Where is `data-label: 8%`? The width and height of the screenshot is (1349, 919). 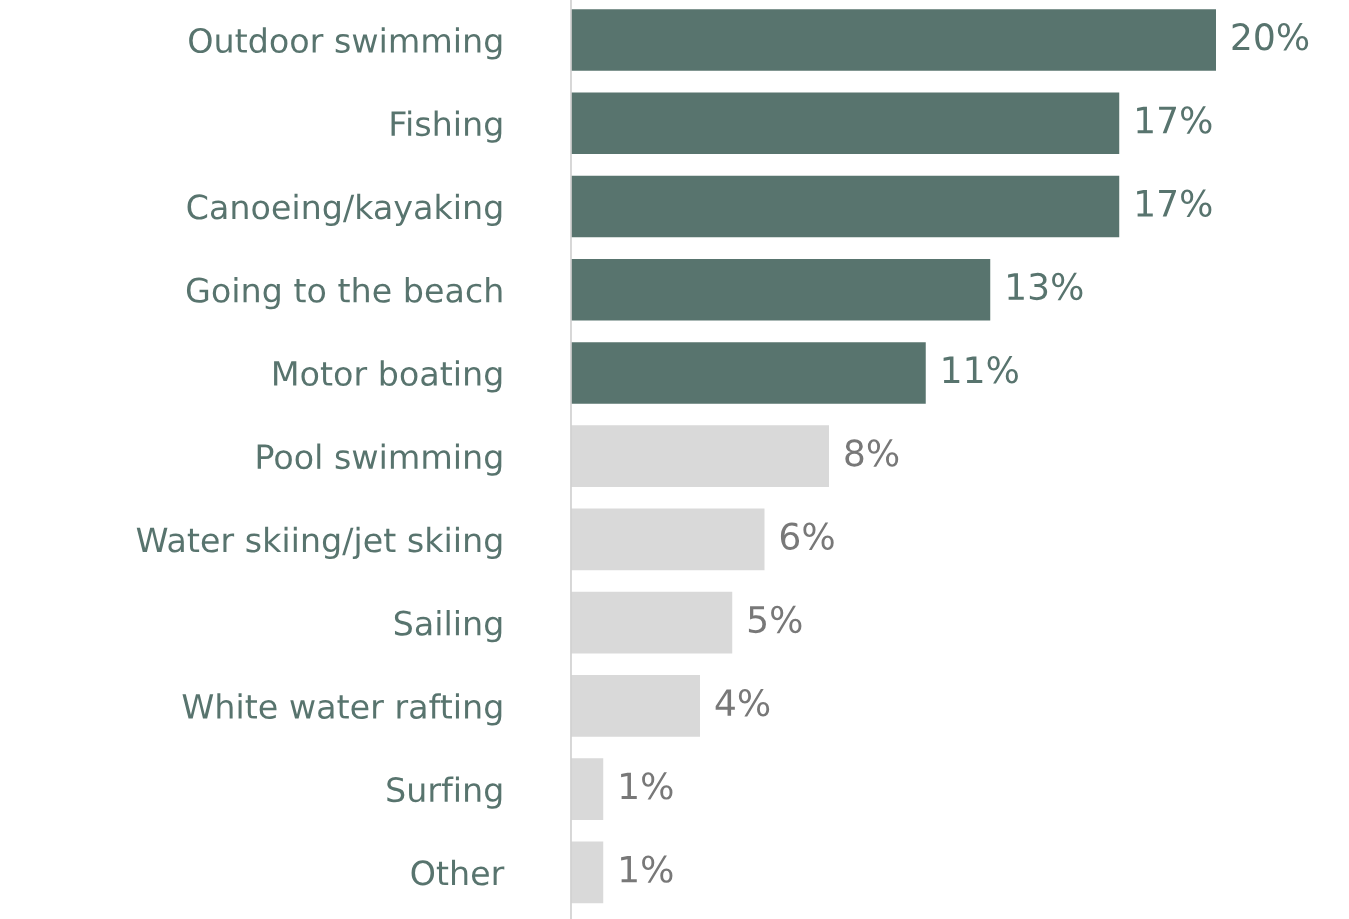
data-label: 8% is located at coordinates (872, 453).